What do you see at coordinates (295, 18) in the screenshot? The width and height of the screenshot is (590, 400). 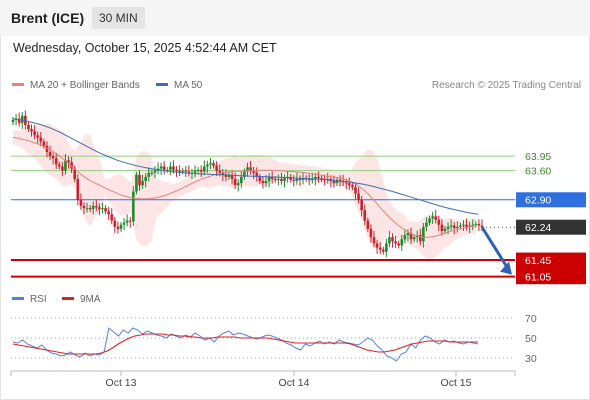 I see `chart-header: Brent (ICE) 30 MIN` at bounding box center [295, 18].